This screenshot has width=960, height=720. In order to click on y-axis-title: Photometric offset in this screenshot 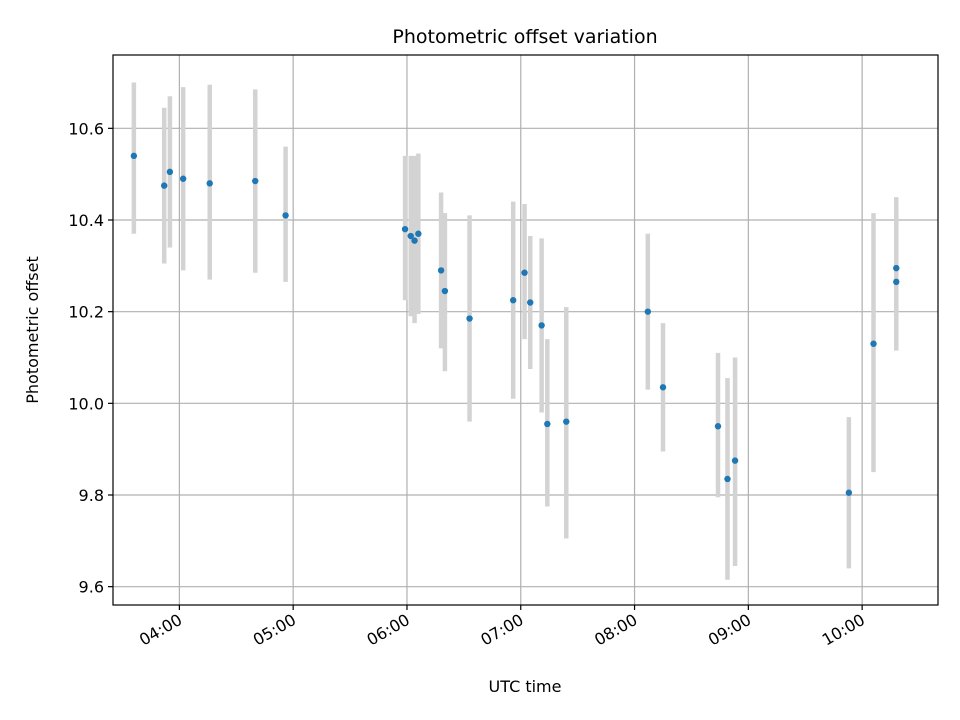, I will do `click(32, 330)`.